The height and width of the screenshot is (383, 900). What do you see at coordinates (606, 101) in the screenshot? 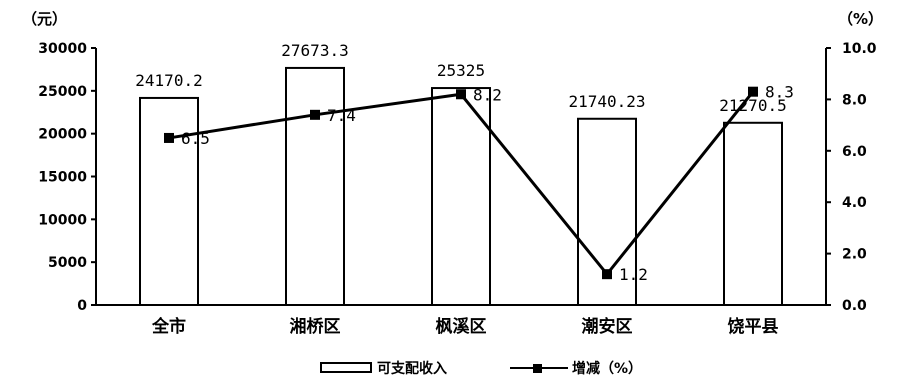
I see `bar-value-label: 21740.23` at bounding box center [606, 101].